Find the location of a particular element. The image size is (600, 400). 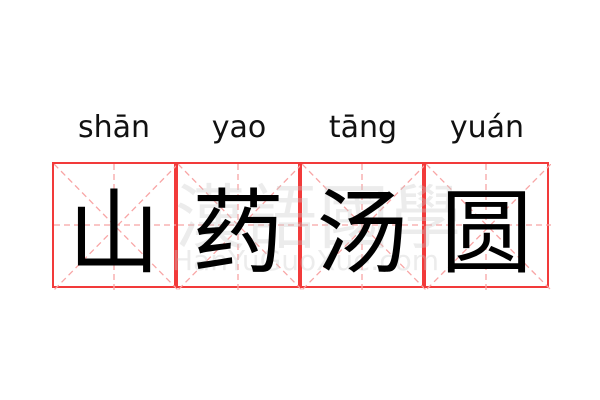

hanzi-1: 山 is located at coordinates (113, 233).